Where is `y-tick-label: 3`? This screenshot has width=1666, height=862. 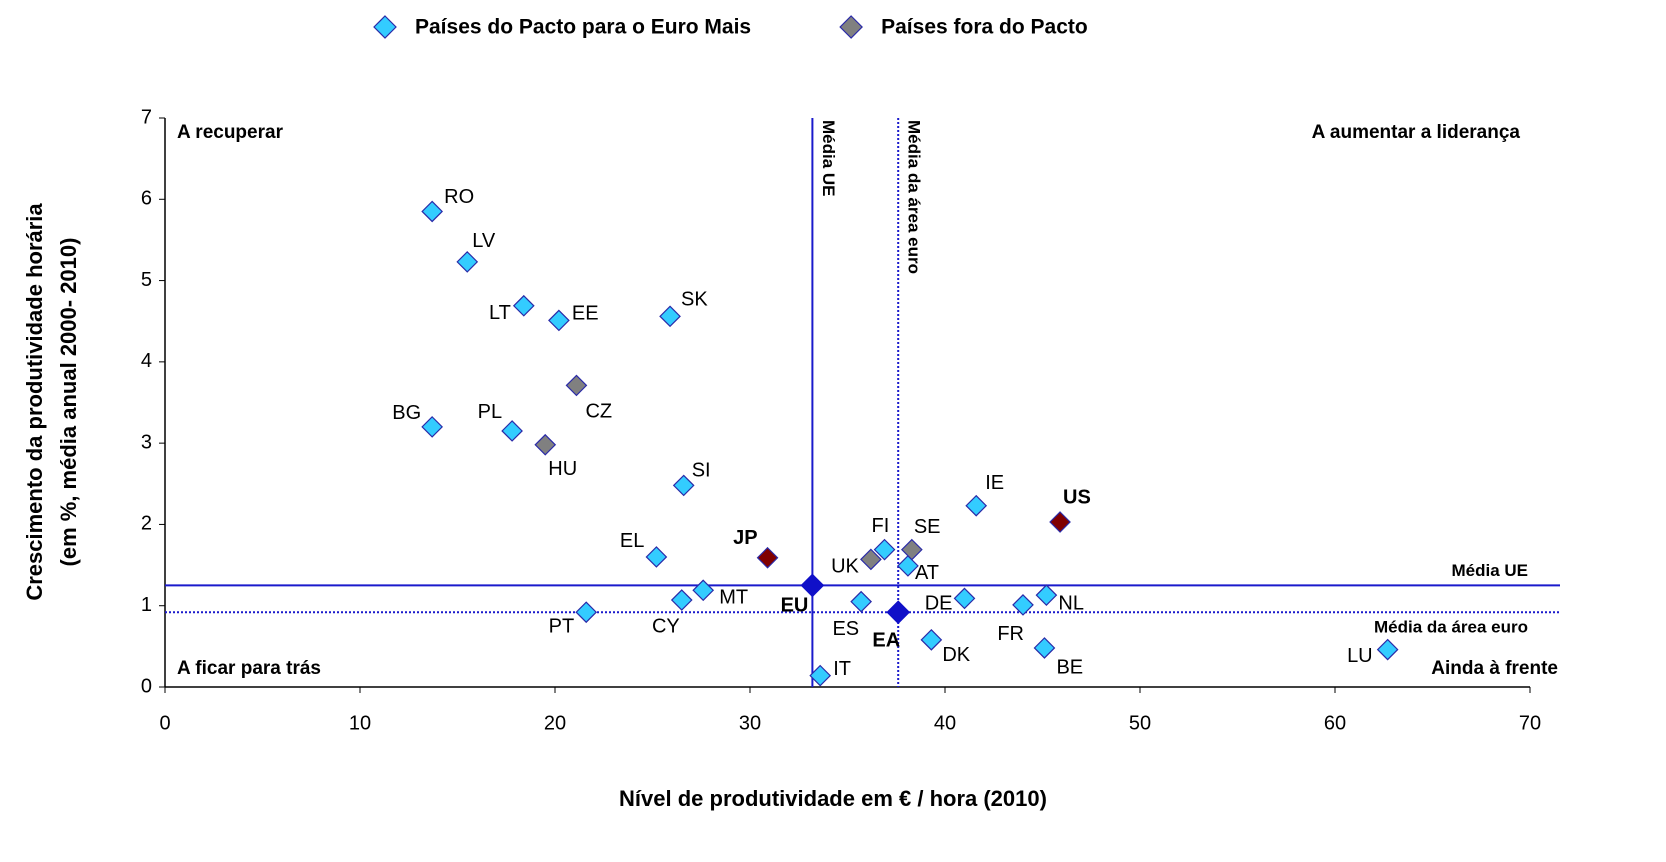
y-tick-label: 3 is located at coordinates (146, 442).